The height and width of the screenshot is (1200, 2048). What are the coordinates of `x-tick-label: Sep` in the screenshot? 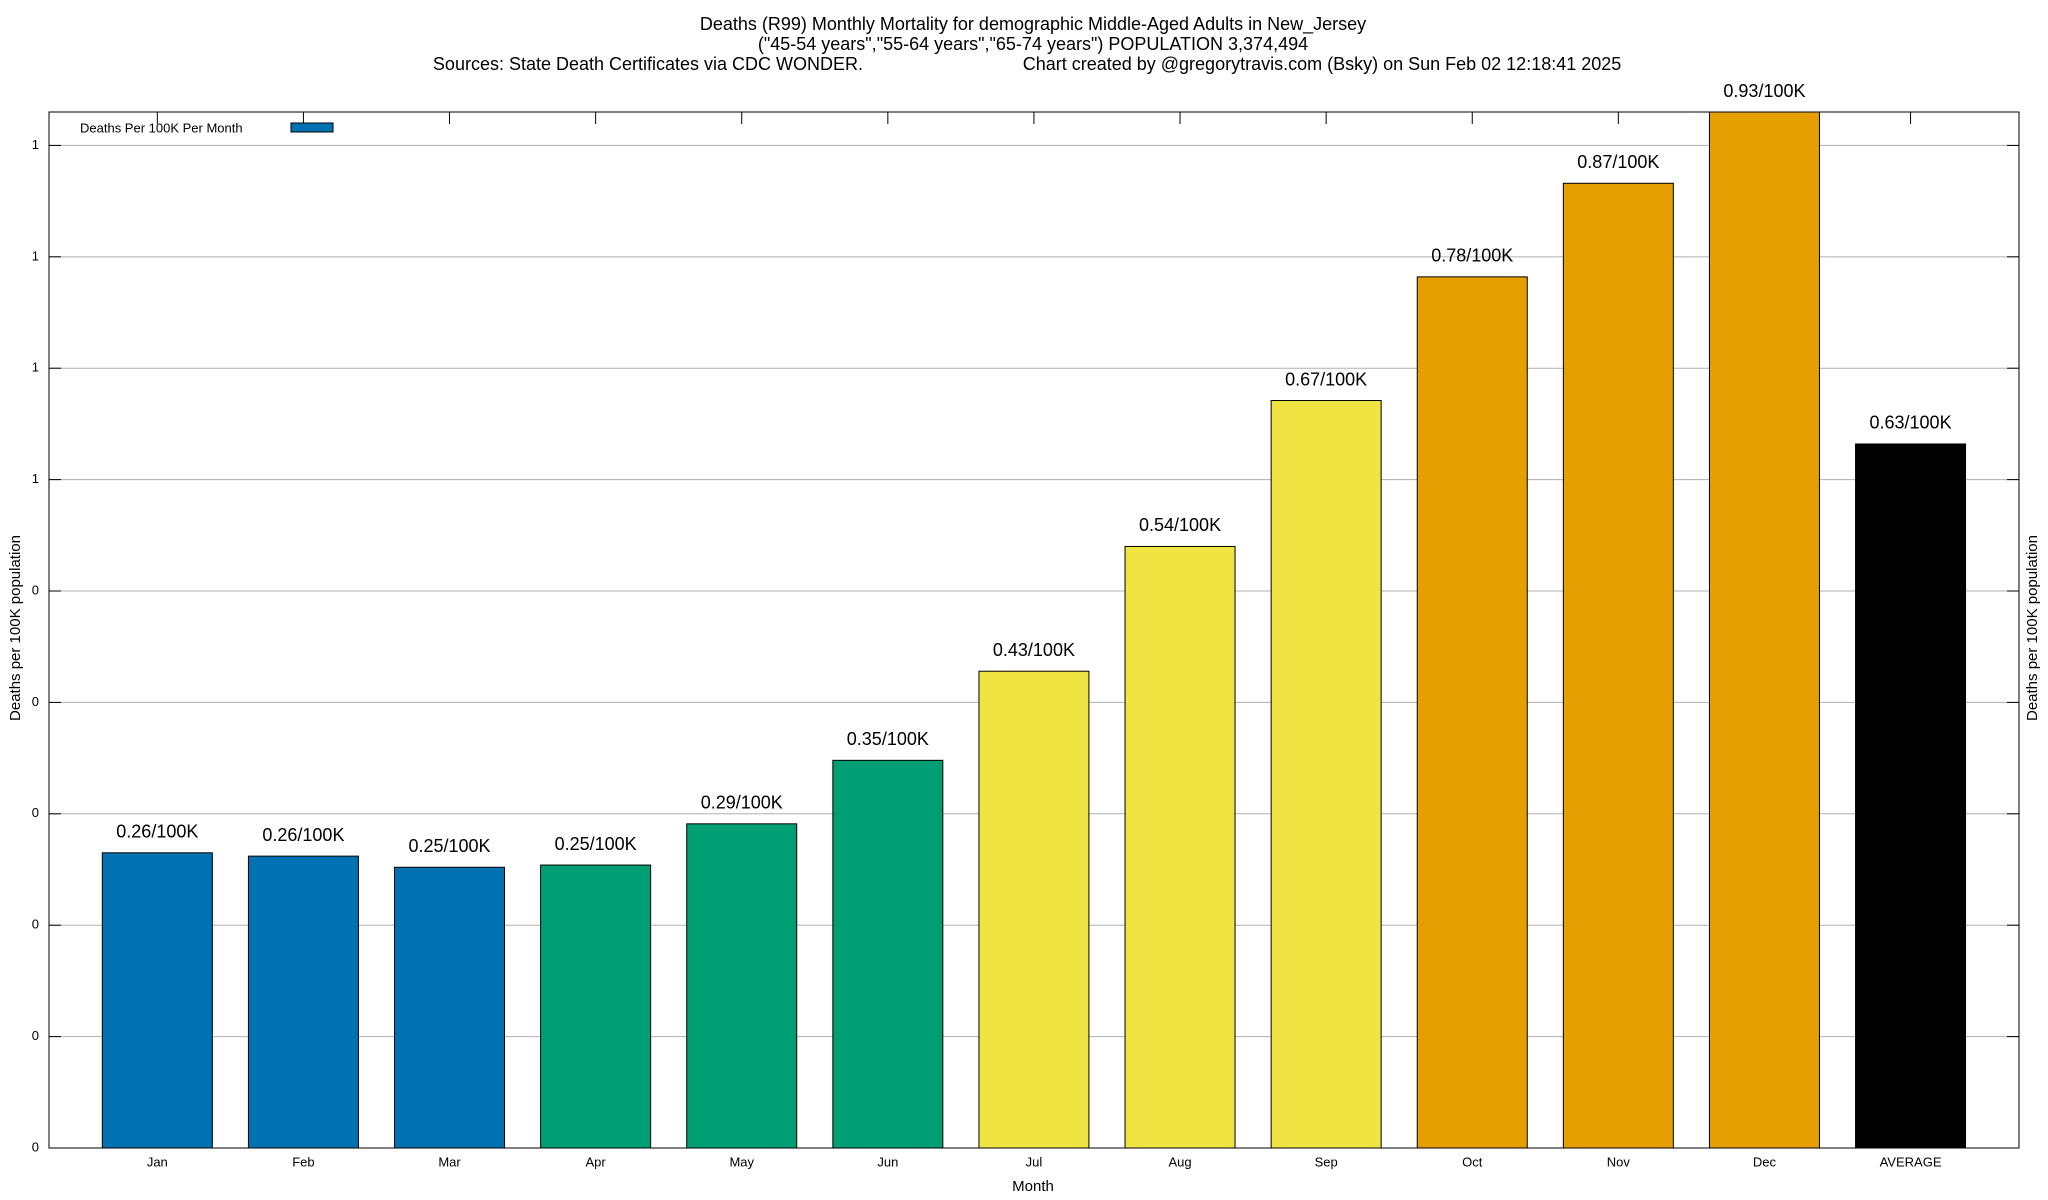 It's located at (1326, 1161).